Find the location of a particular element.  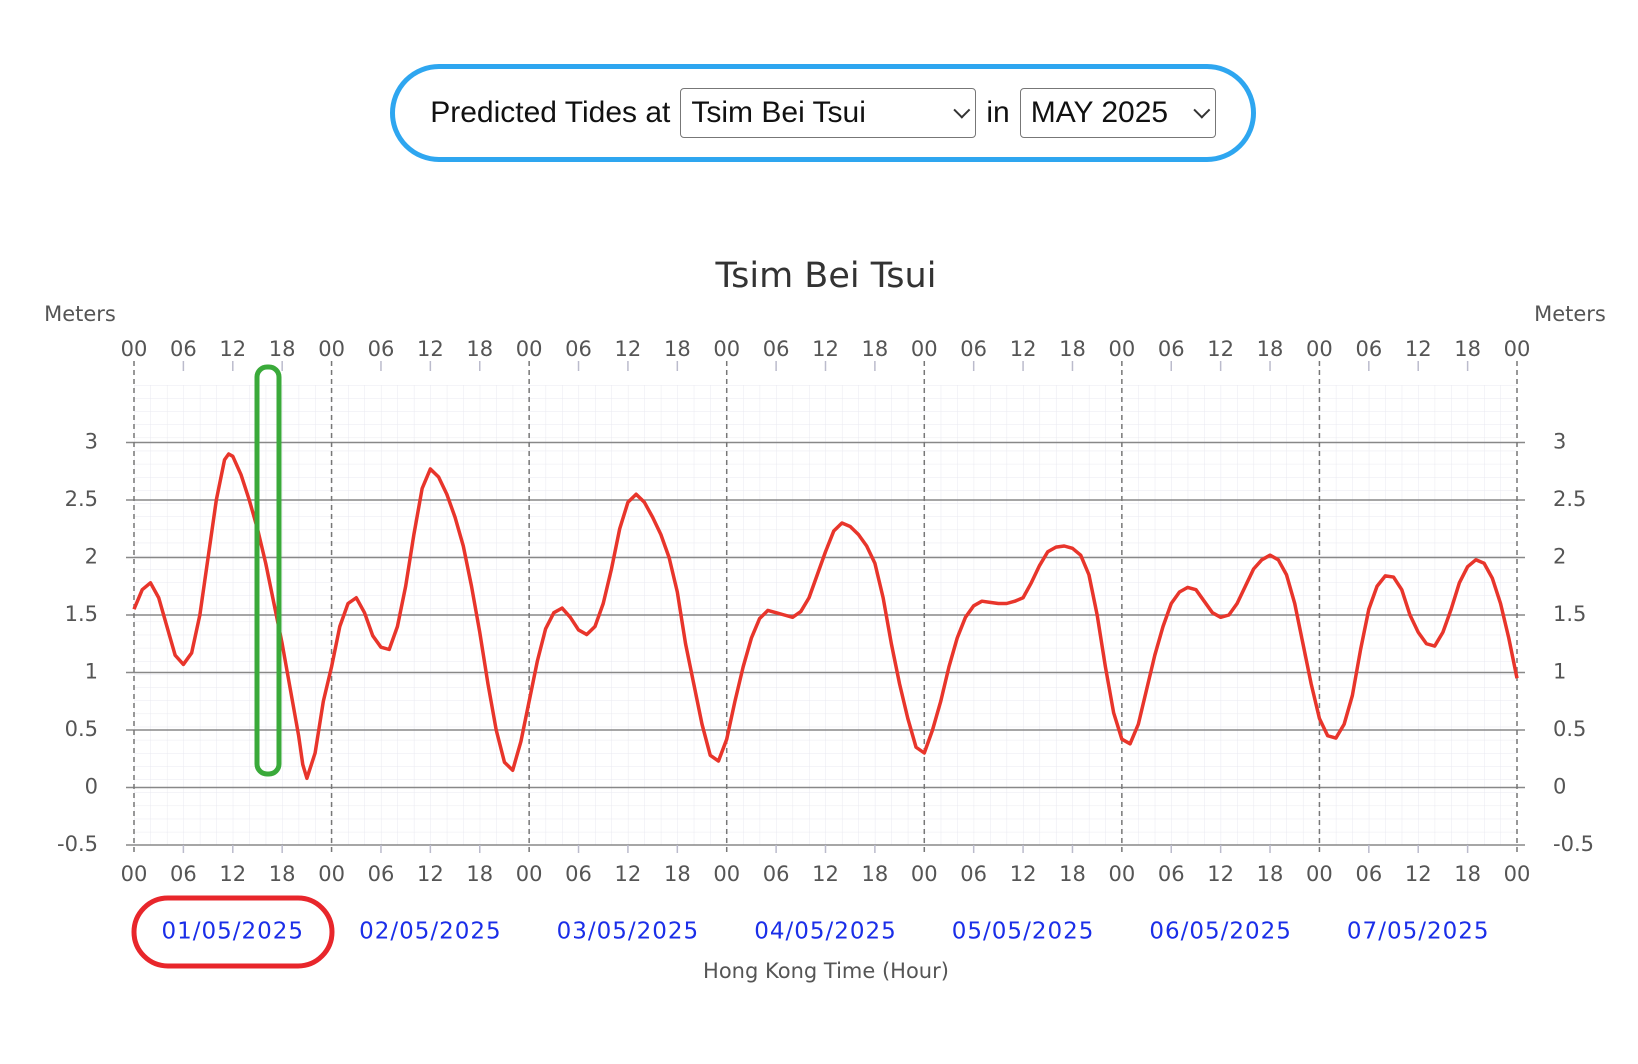

highlight-date is located at coordinates (233, 932).